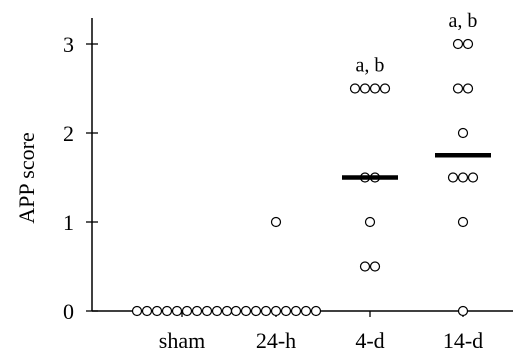 This screenshot has height=356, width=525. Describe the element at coordinates (68, 311) in the screenshot. I see `y-tick-label: 0` at that location.